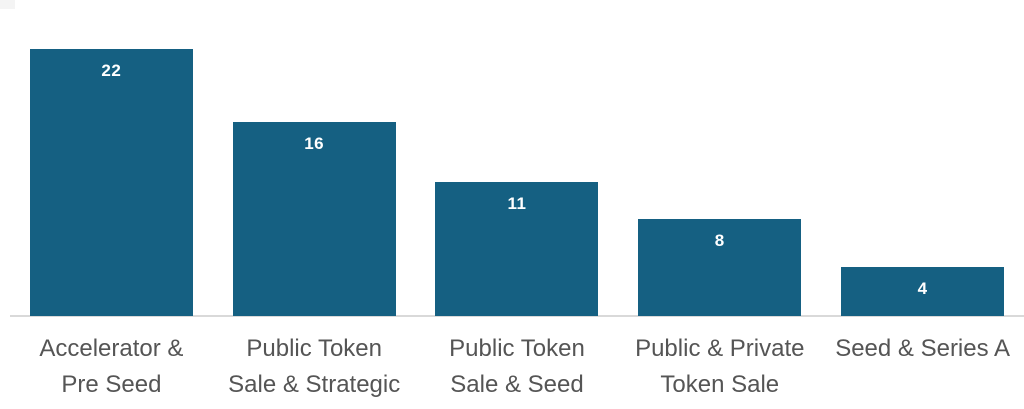 The height and width of the screenshot is (409, 1024). Describe the element at coordinates (111, 366) in the screenshot. I see `category-label-0: Accelerator & Pre Seed` at that location.